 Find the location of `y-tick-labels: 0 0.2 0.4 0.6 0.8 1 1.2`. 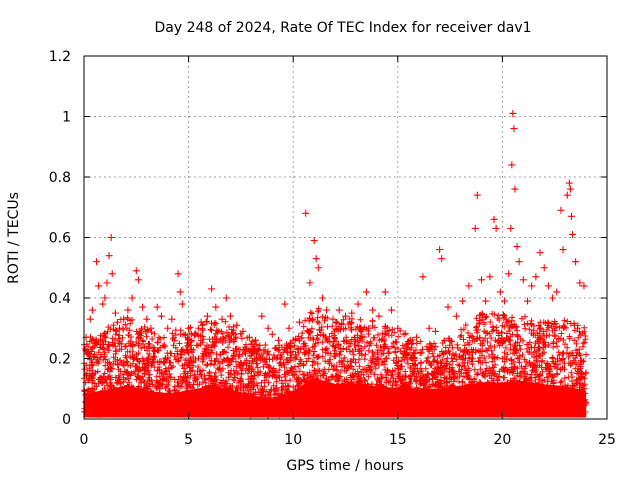

y-tick-labels: 0 0.2 0.4 0.6 0.8 1 1.2 is located at coordinates (60, 238).